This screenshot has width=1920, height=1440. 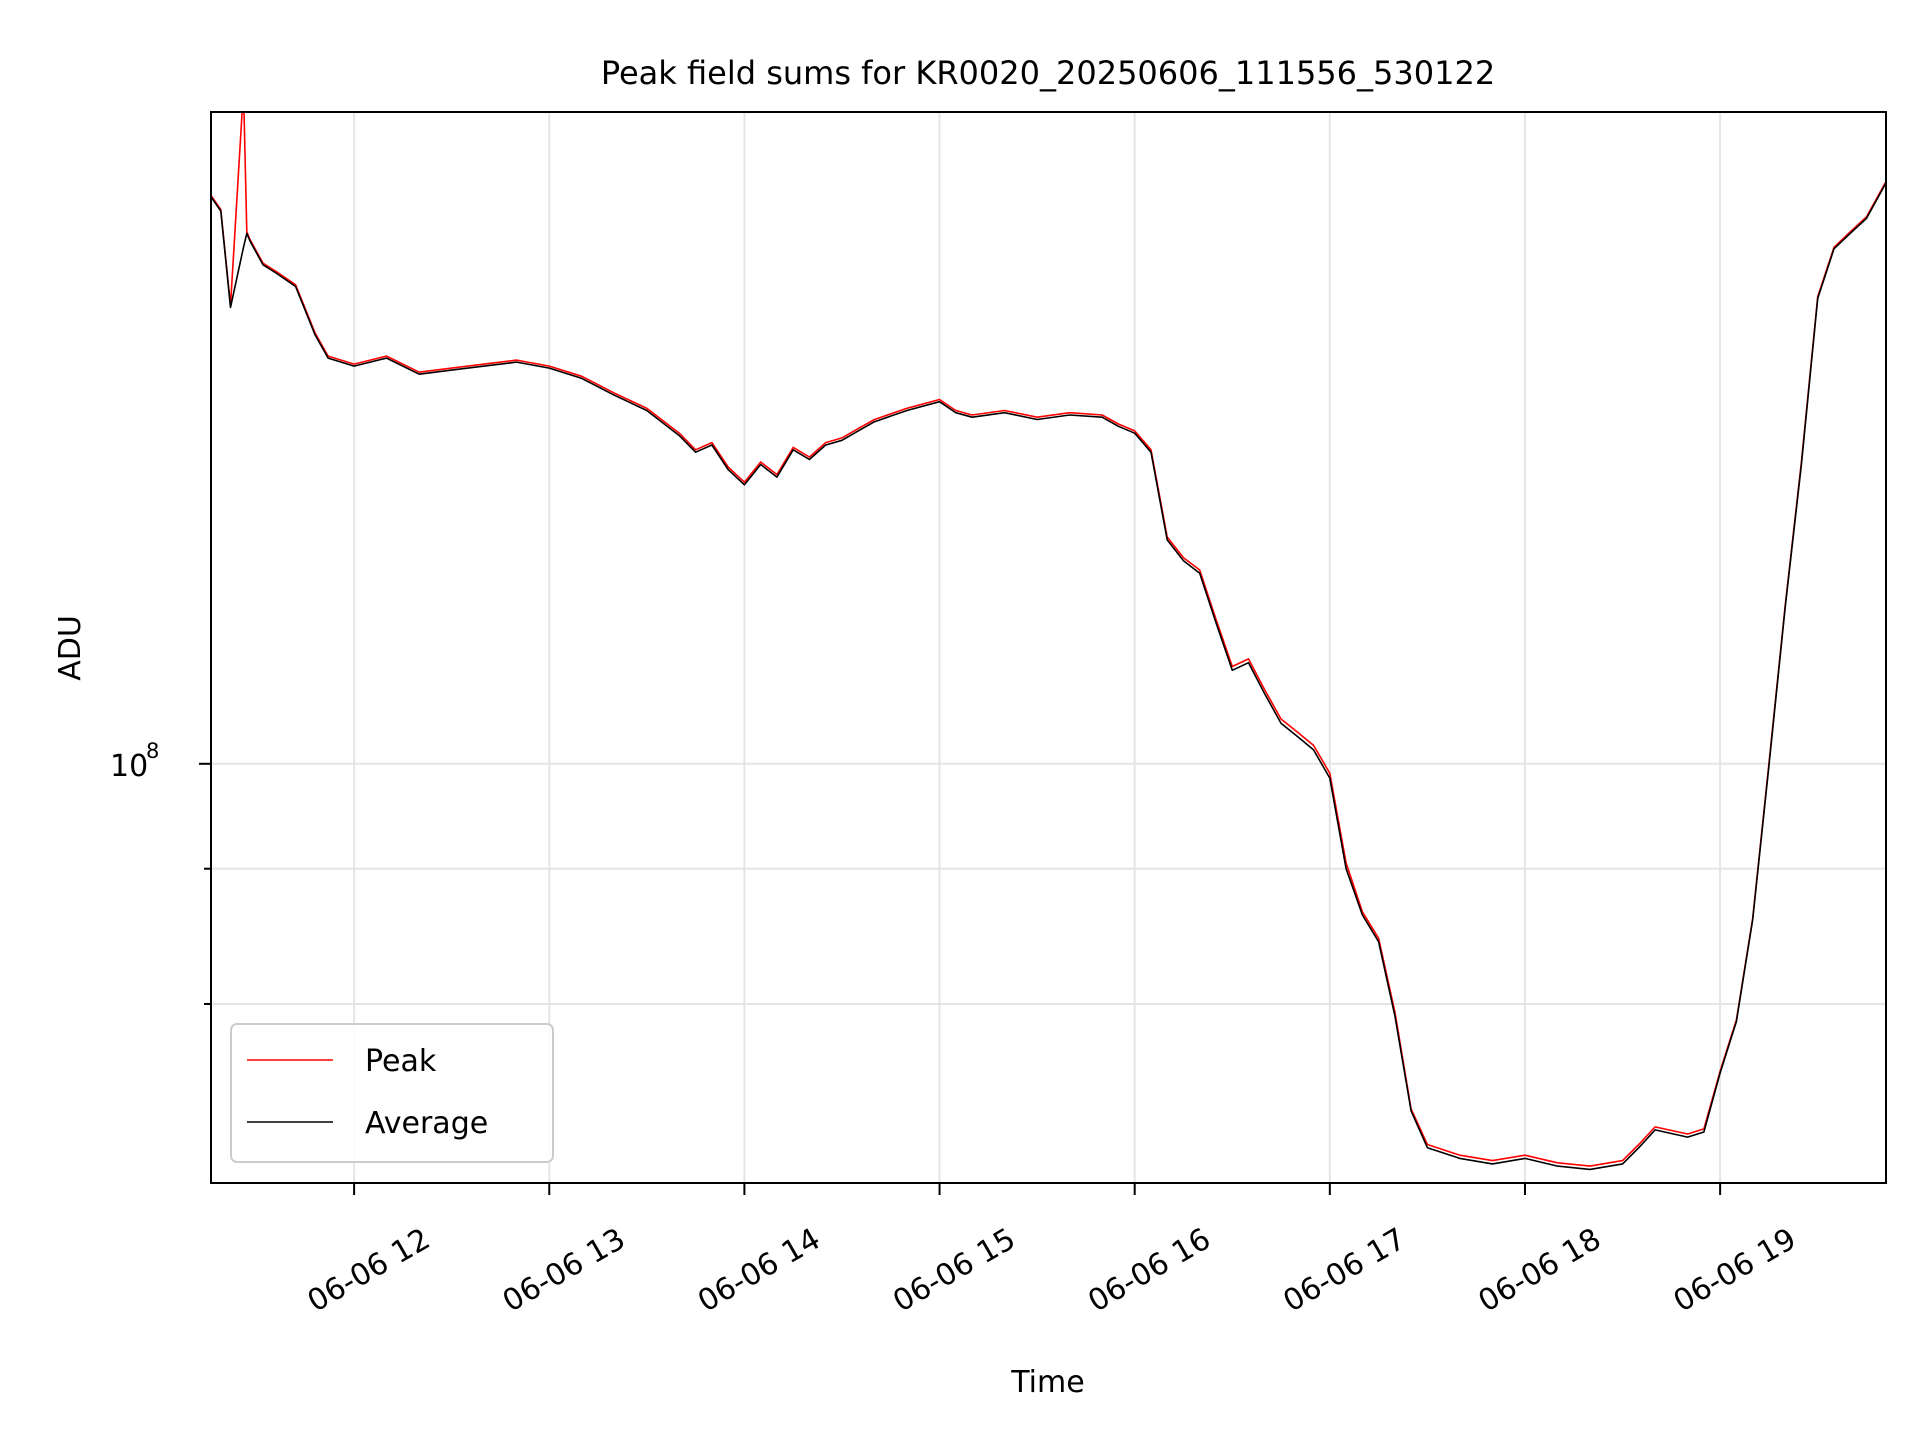 What do you see at coordinates (1735, 1271) in the screenshot?
I see `x-tick-label: 06-06 19` at bounding box center [1735, 1271].